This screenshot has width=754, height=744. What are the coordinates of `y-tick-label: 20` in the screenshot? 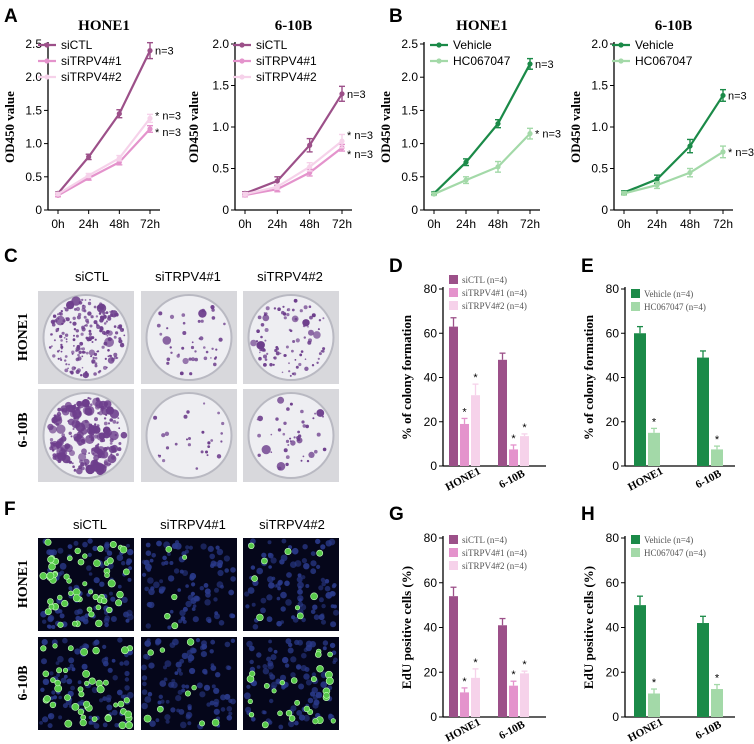 It's located at (613, 672).